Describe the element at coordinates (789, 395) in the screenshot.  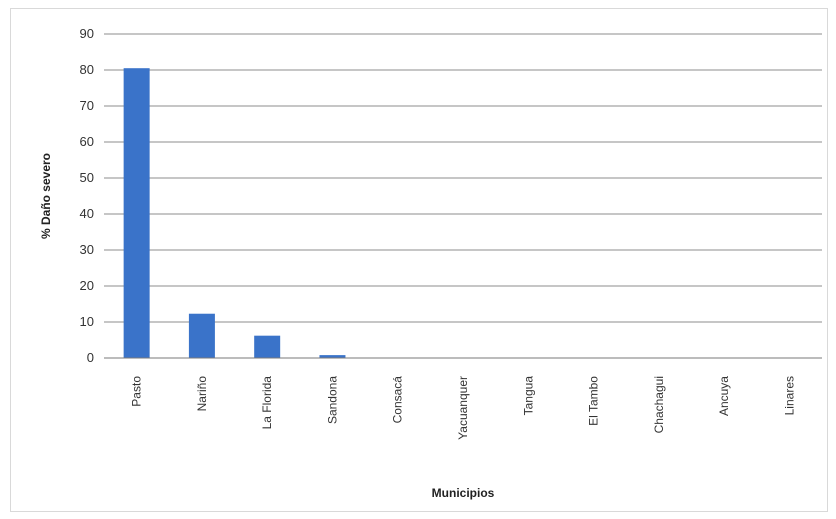
I see `x-tick-label: Linares` at that location.